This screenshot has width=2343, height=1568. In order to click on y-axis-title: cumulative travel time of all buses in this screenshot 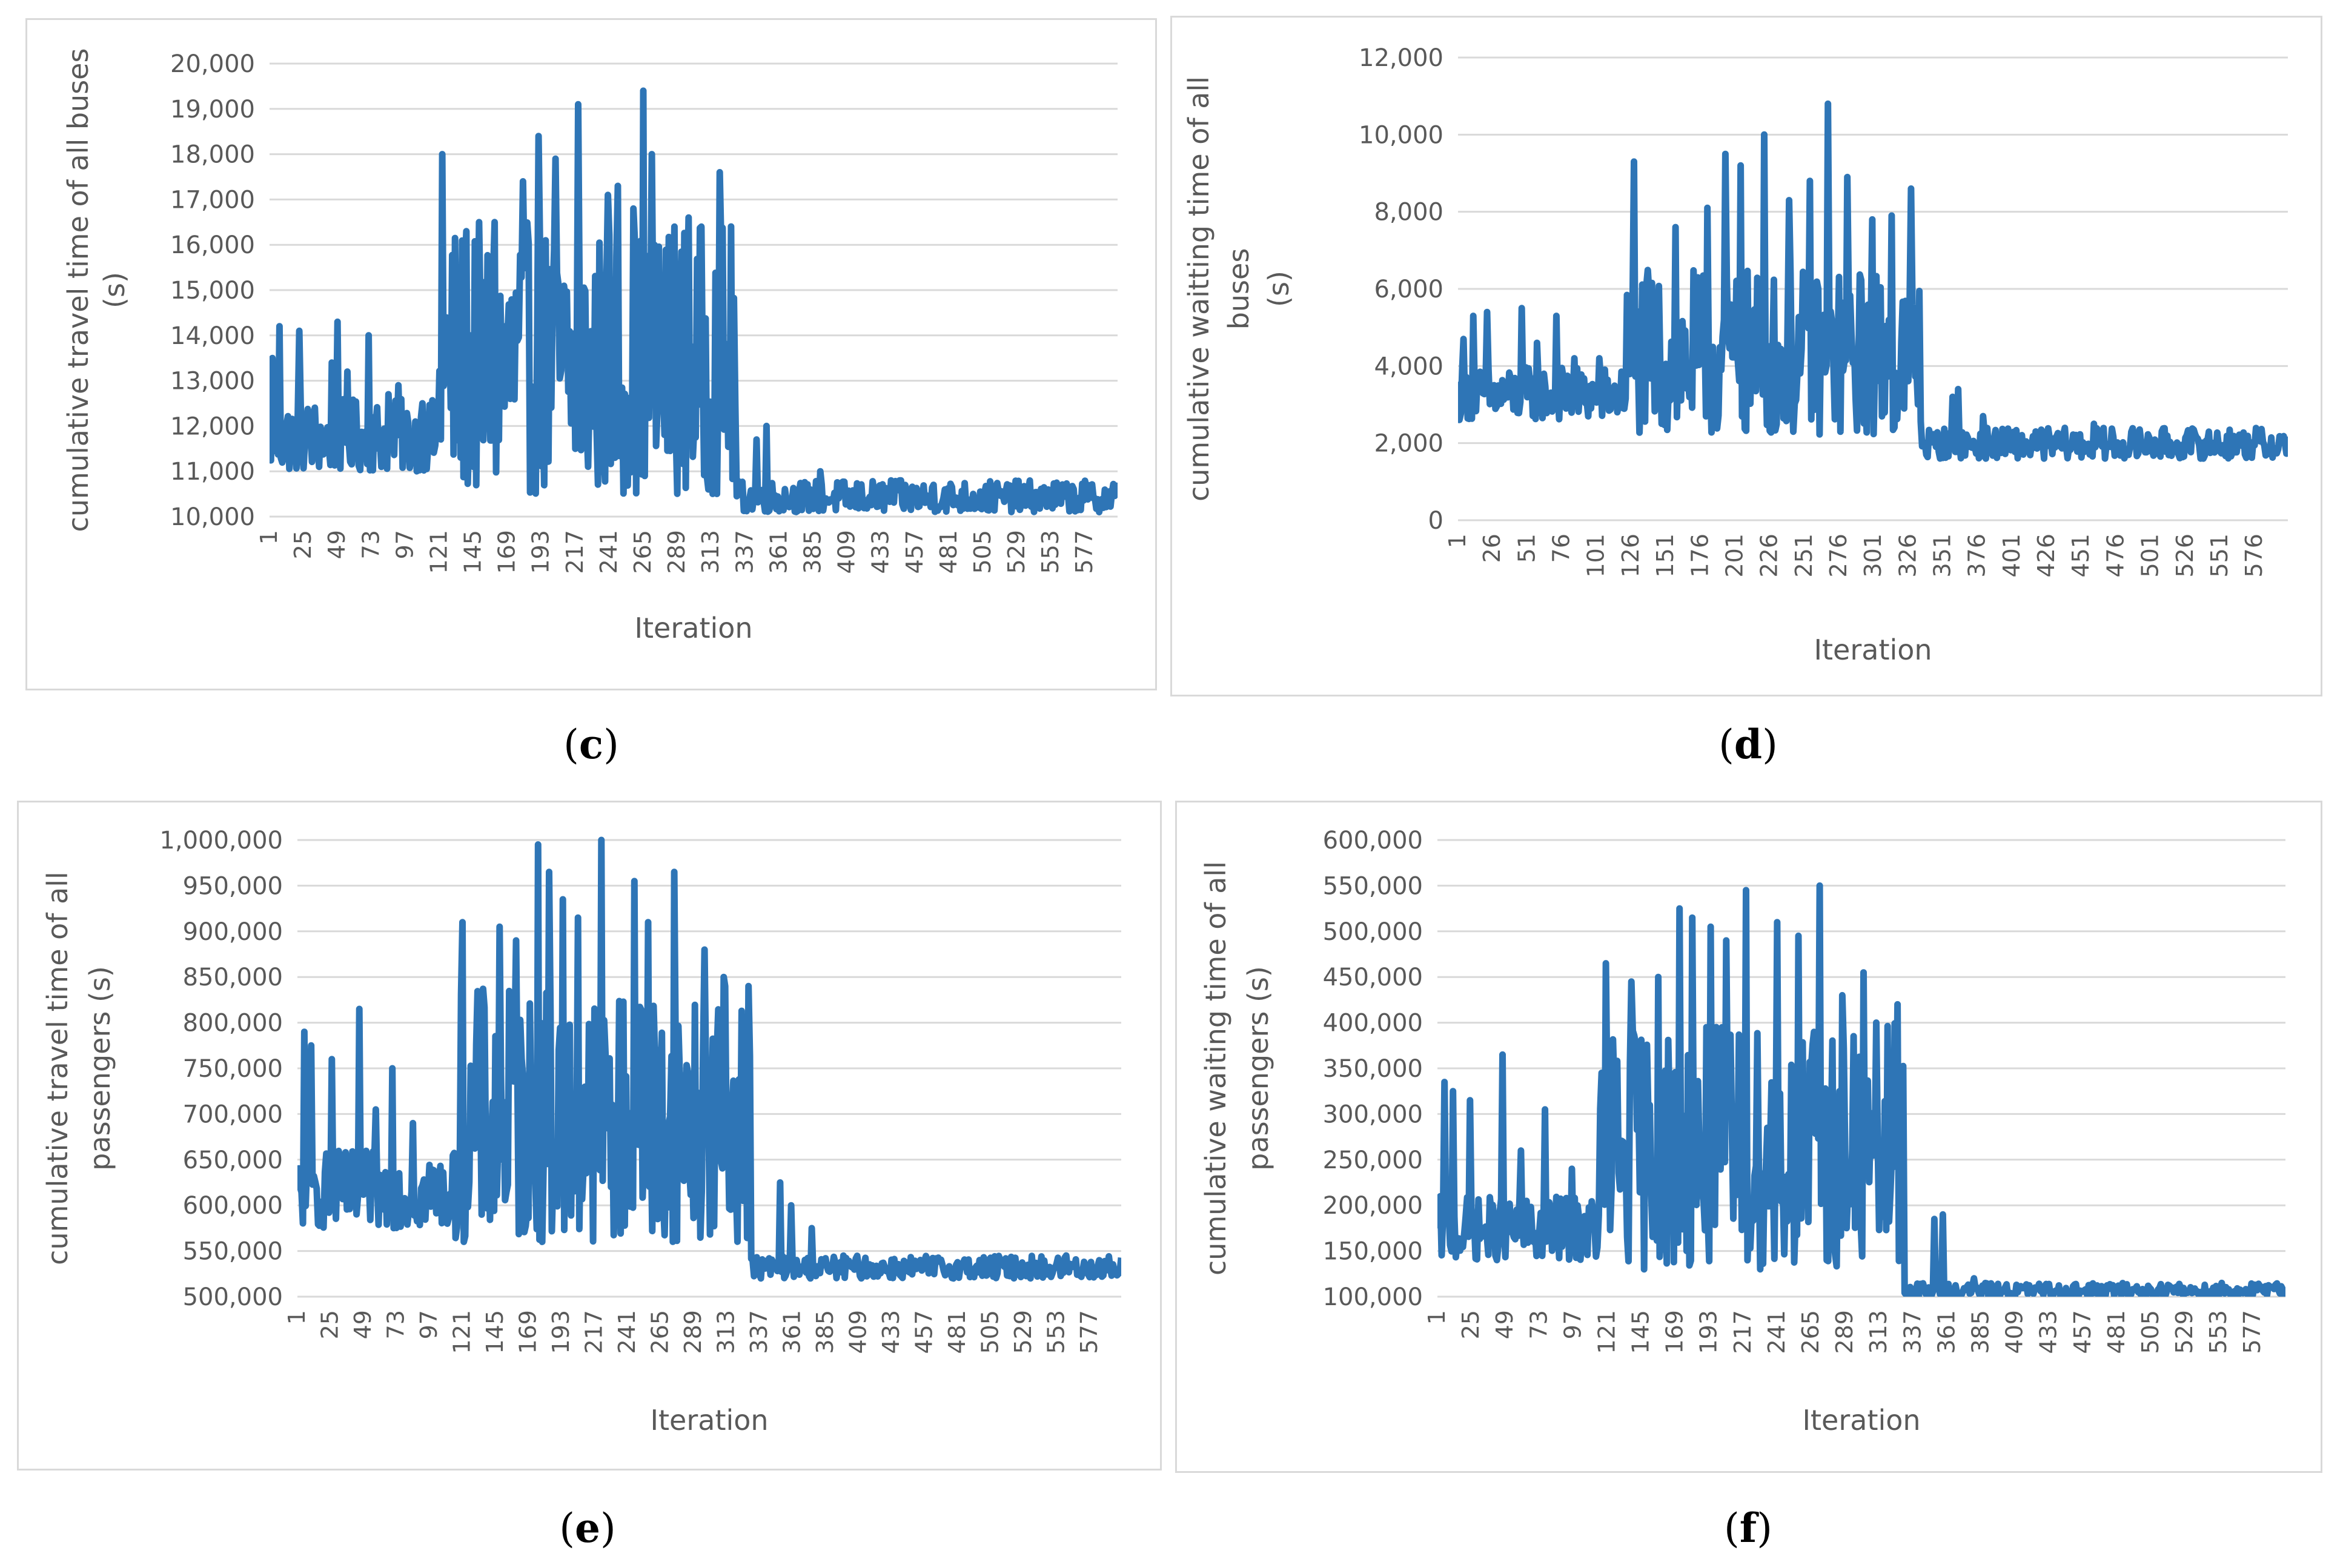, I will do `click(78, 290)`.